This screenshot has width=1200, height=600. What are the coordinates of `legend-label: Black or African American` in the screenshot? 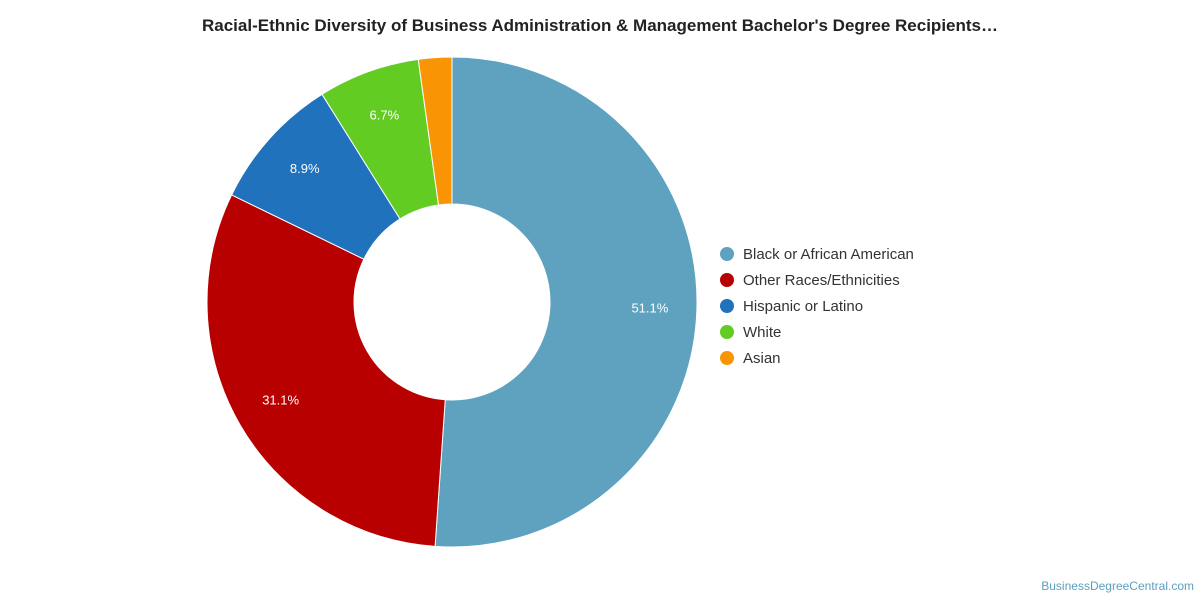 It's located at (828, 254).